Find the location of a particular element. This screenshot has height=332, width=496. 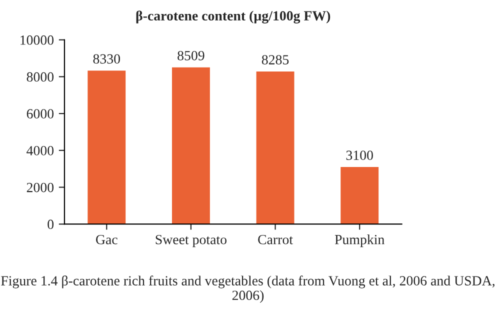

y-tick-label: 0 is located at coordinates (51, 225).